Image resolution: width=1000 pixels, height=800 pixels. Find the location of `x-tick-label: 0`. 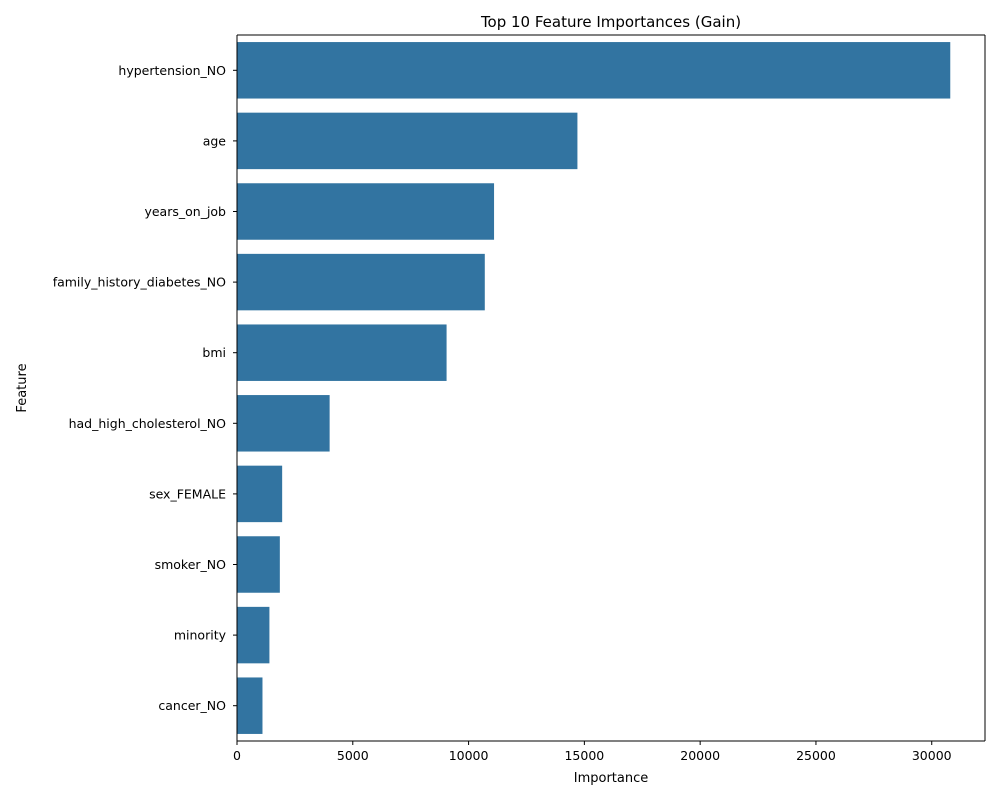

x-tick-label: 0 is located at coordinates (237, 755).